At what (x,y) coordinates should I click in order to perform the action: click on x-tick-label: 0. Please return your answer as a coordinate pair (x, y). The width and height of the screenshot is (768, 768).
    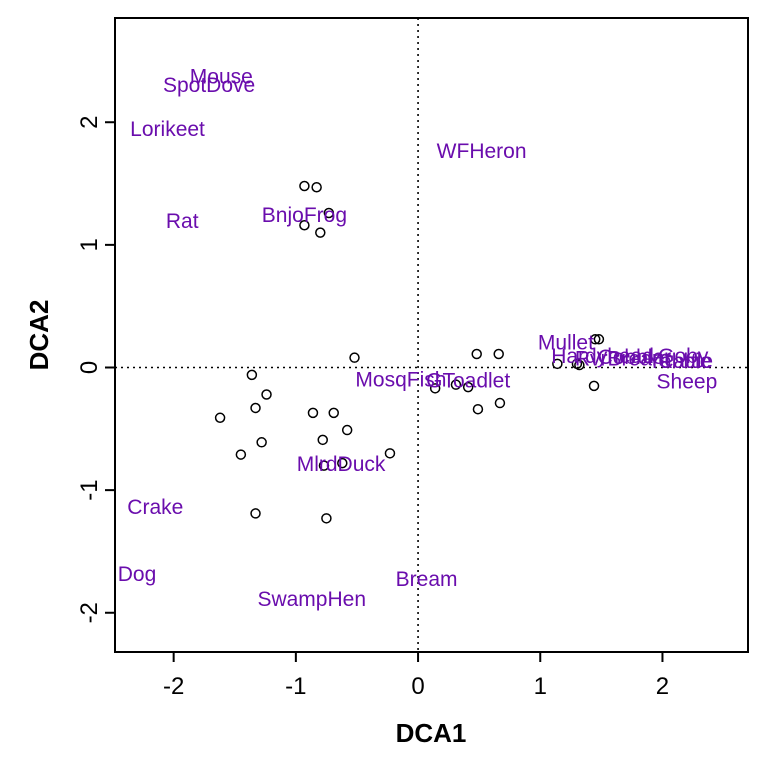
    Looking at the image, I should click on (417, 686).